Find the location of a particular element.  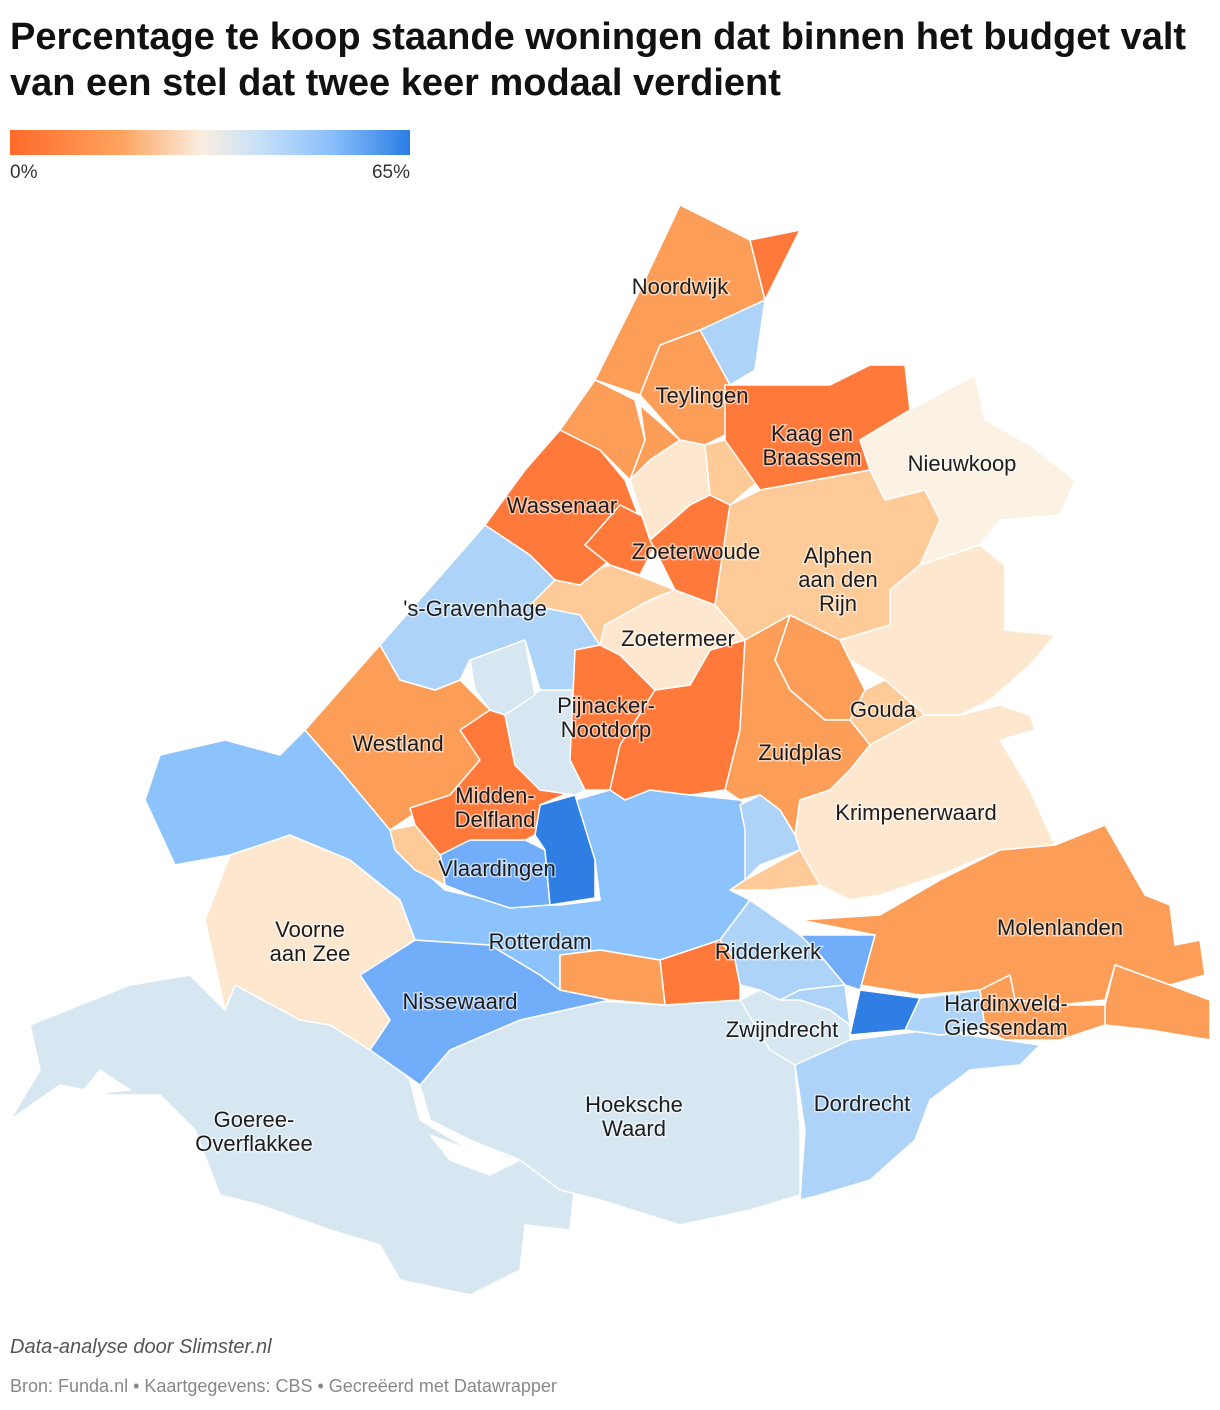

region-gorinchem is located at coordinates (1157, 1002).